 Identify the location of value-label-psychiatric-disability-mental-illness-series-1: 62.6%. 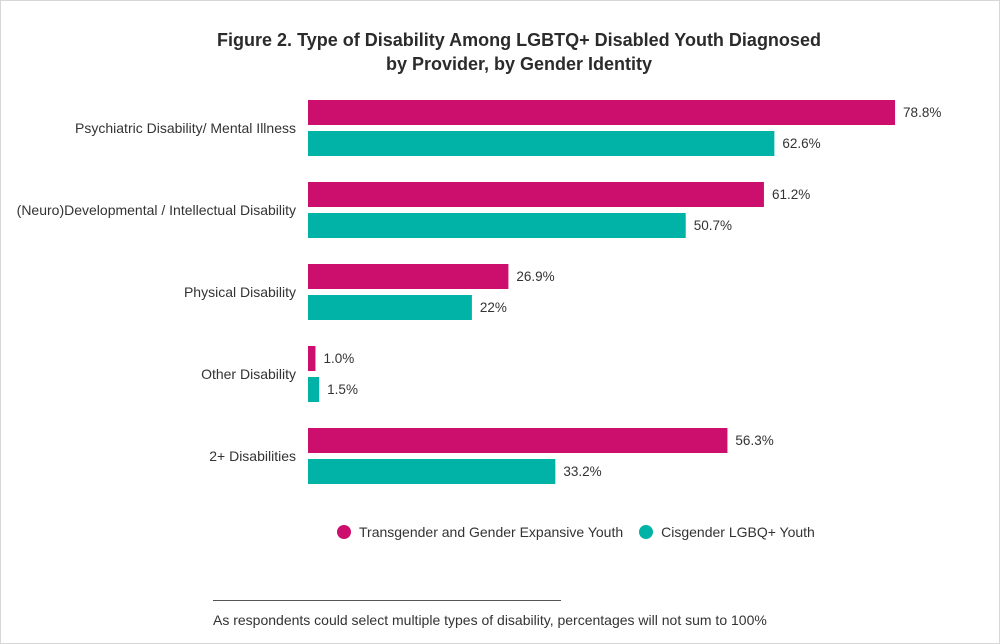
(801, 143).